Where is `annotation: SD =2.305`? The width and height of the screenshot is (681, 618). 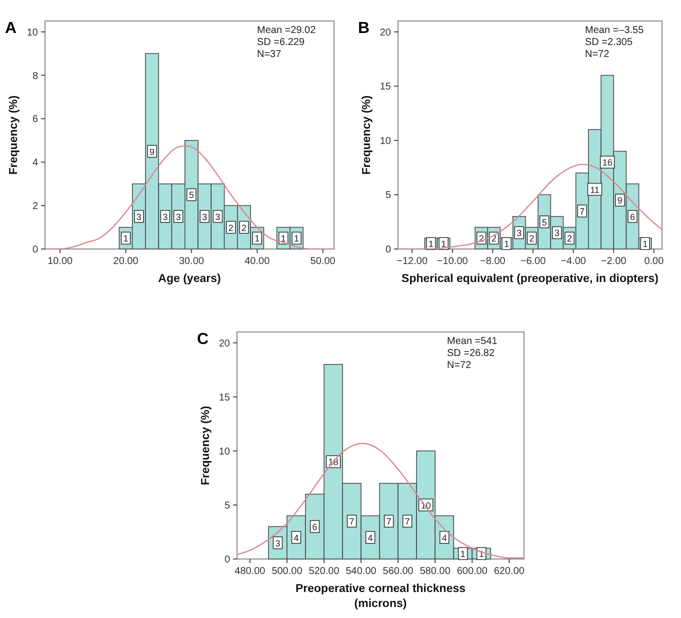
annotation: SD =2.305 is located at coordinates (609, 42).